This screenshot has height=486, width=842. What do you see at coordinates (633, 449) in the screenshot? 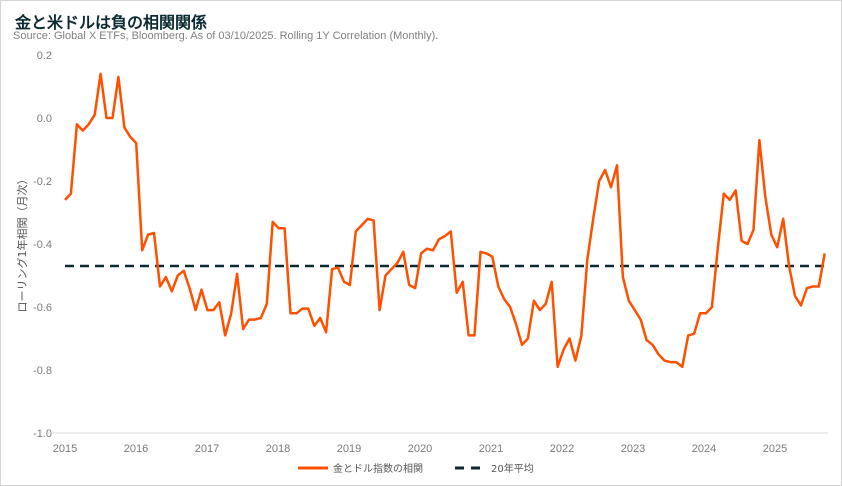
I see `x-tick-label: 2023` at bounding box center [633, 449].